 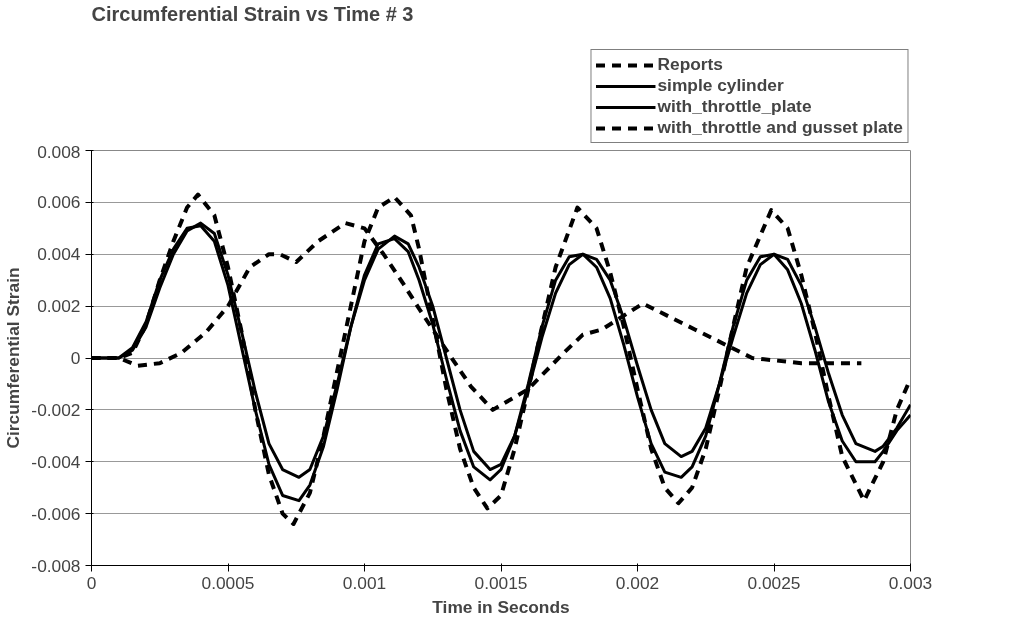 I want to click on y-tick-label: -0.008, so click(x=56, y=565).